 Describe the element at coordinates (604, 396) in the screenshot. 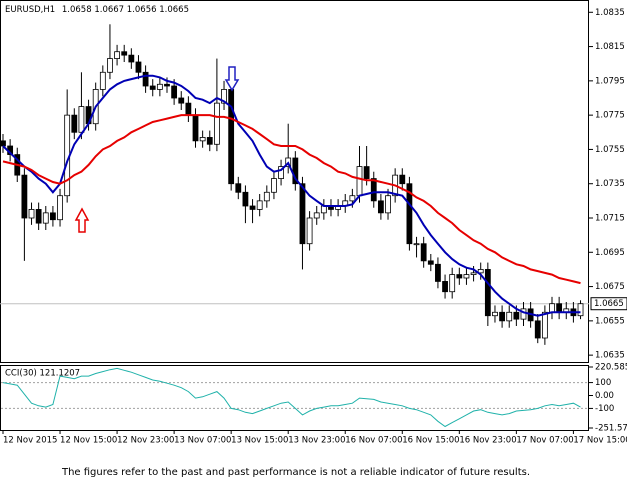

I see `y-tick-label: 0.00` at that location.